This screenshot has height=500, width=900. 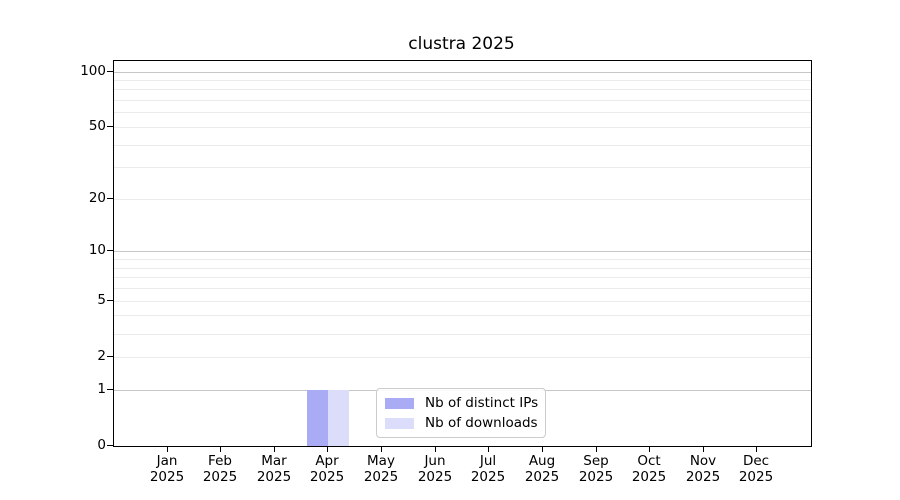 I want to click on legend-item-distinct-ips: Nb of distinct IPs, so click(x=462, y=403).